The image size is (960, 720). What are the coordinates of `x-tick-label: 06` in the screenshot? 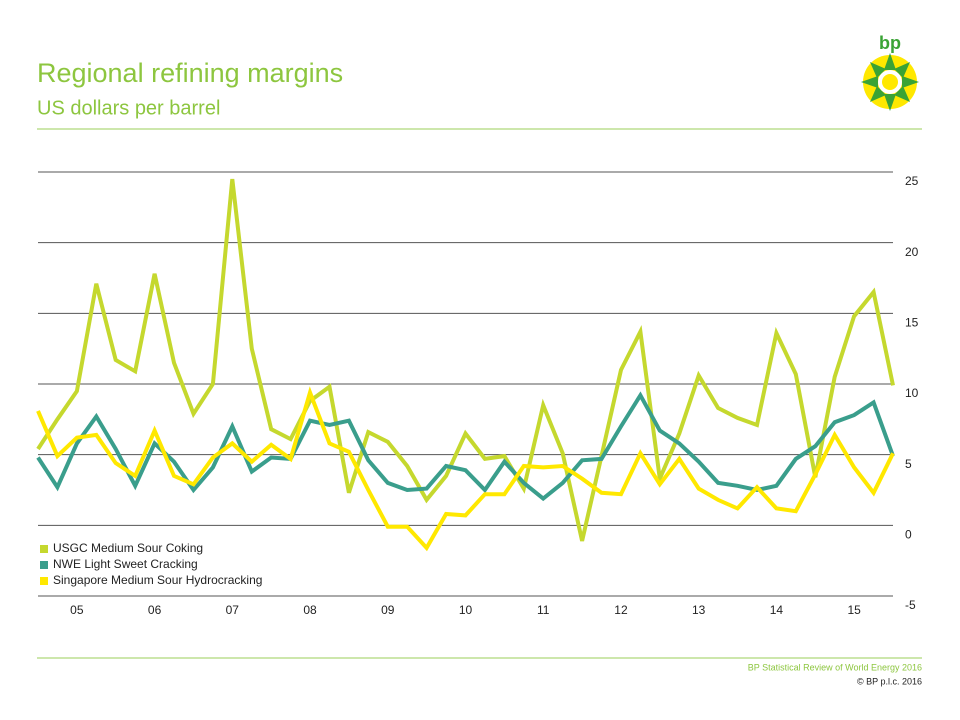 It's located at (155, 610).